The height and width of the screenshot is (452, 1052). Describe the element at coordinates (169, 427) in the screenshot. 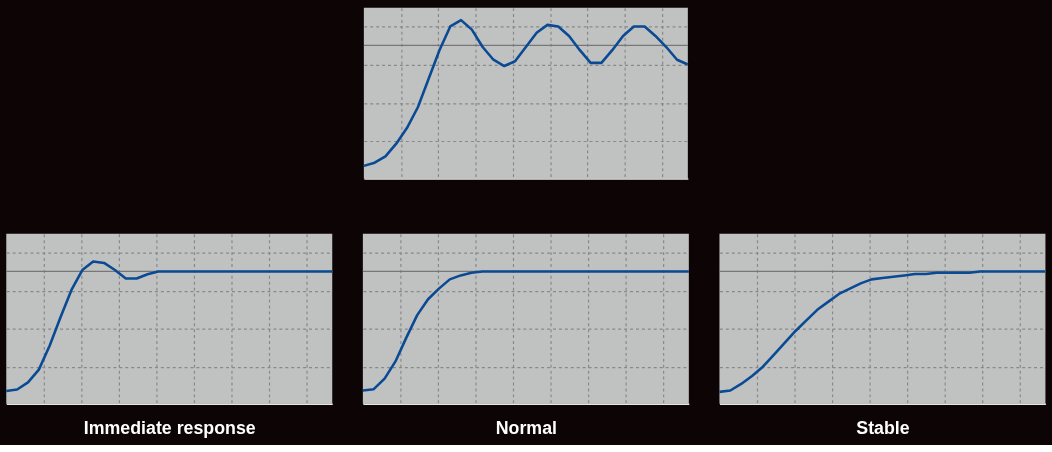

I see `x-axis-title: Immediate response` at that location.